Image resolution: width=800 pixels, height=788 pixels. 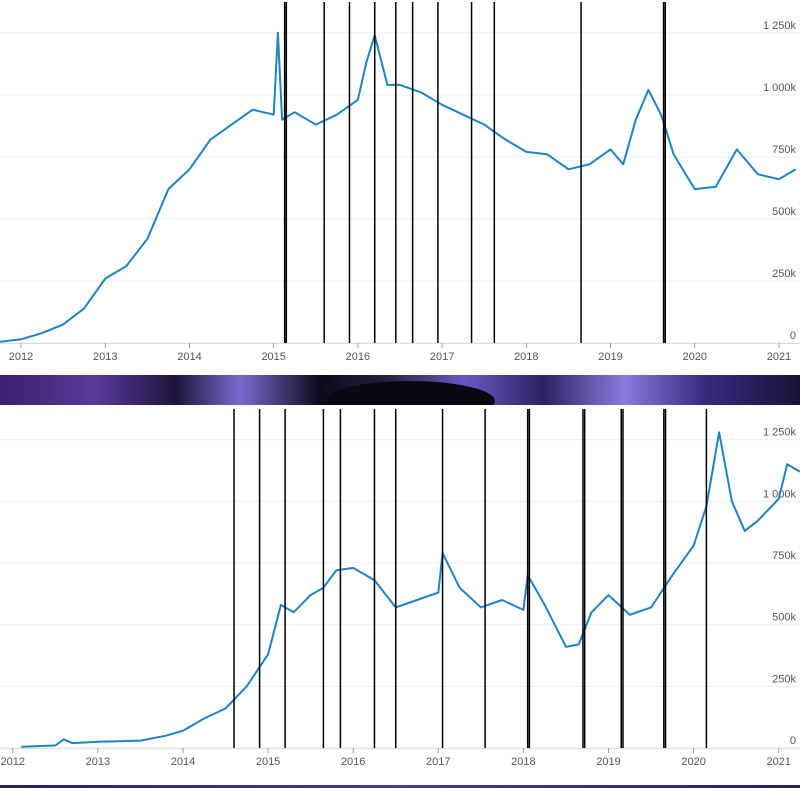 What do you see at coordinates (779, 357) in the screenshot?
I see `top-x-tick-label: 2021` at bounding box center [779, 357].